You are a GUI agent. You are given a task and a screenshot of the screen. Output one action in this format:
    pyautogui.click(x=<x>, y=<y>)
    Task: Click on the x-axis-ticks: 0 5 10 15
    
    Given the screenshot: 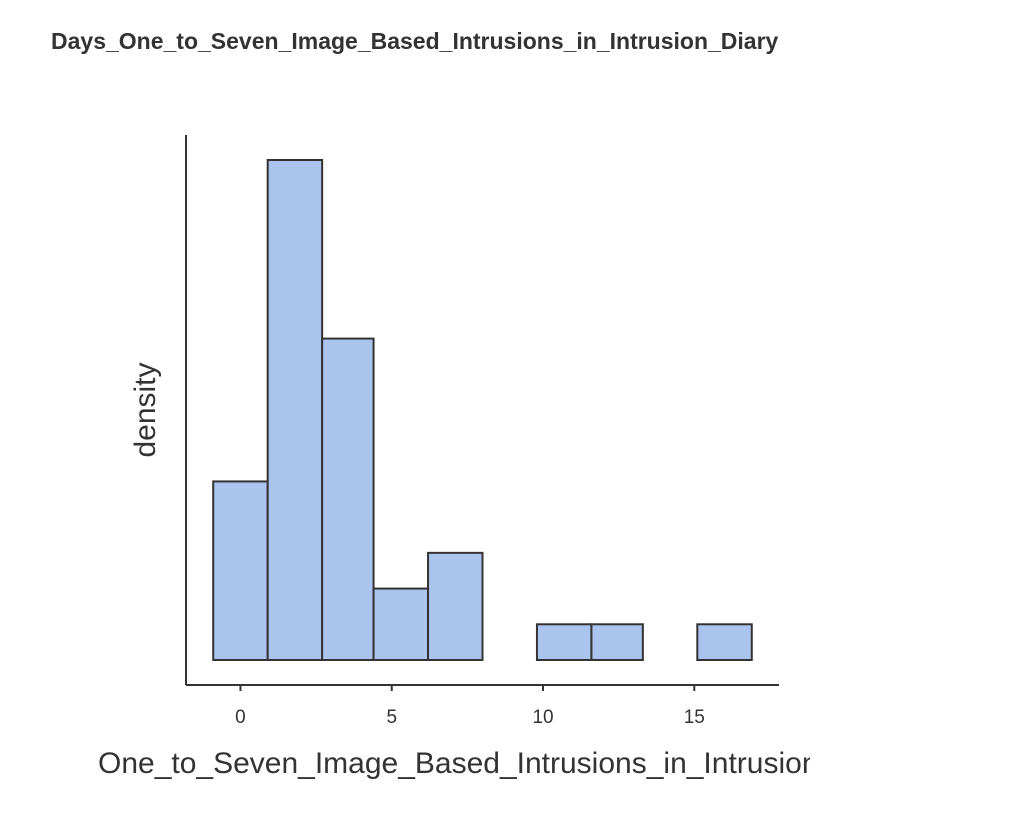 What is the action you would take?
    pyautogui.click(x=470, y=706)
    